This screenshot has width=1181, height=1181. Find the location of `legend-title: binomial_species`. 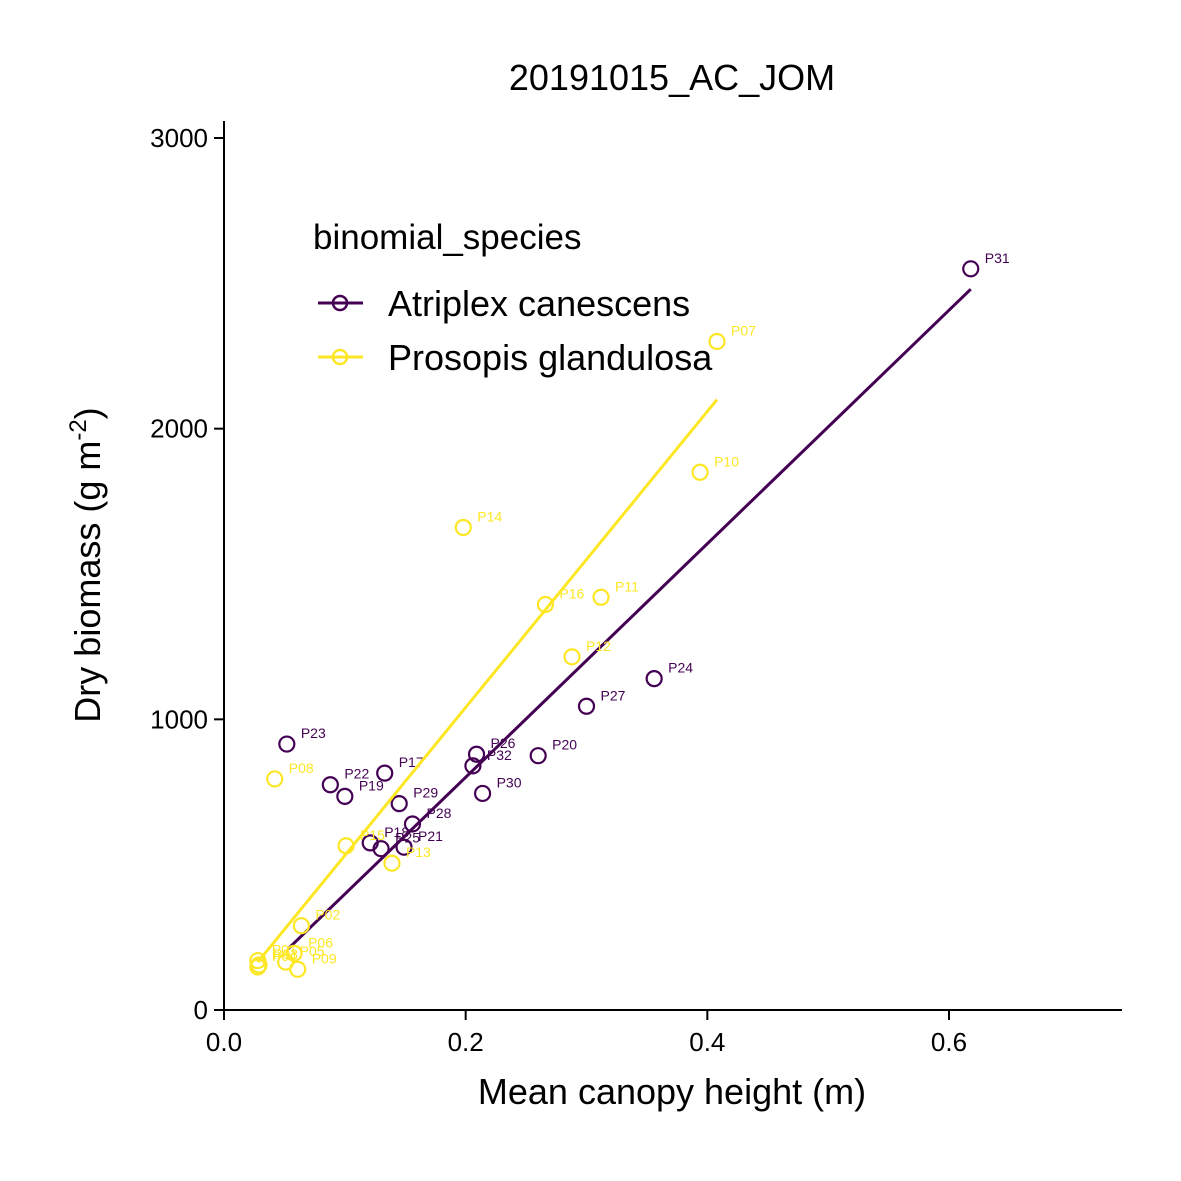

legend-title: binomial_species is located at coordinates (447, 237).